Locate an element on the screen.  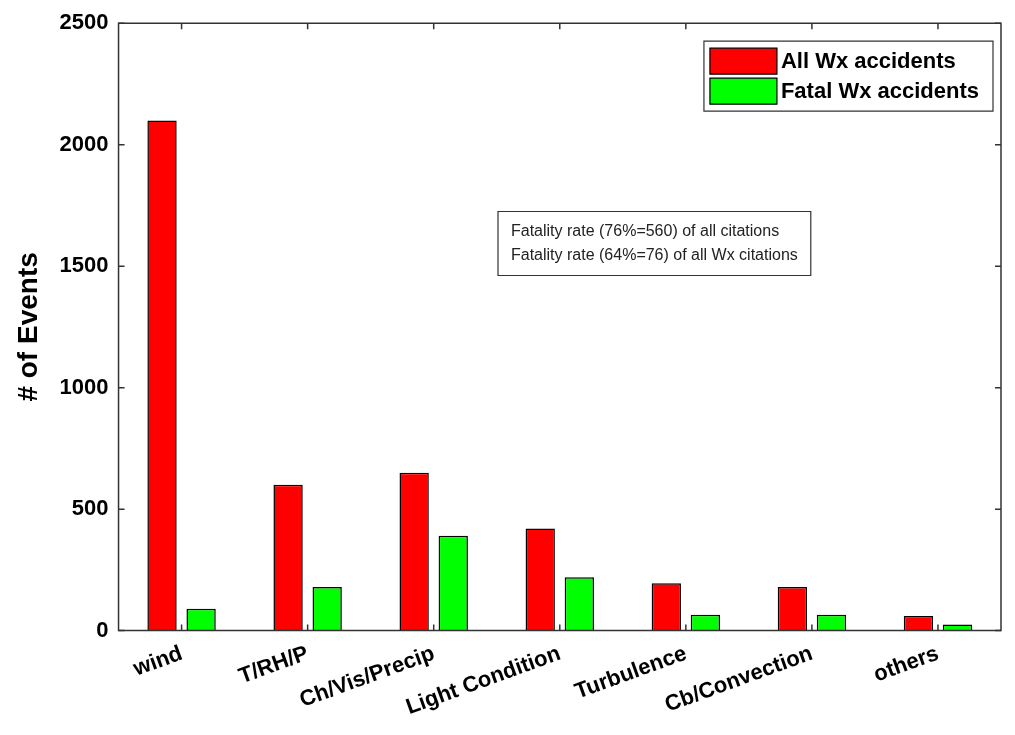
y-tick-label: 500 is located at coordinates (90, 508).